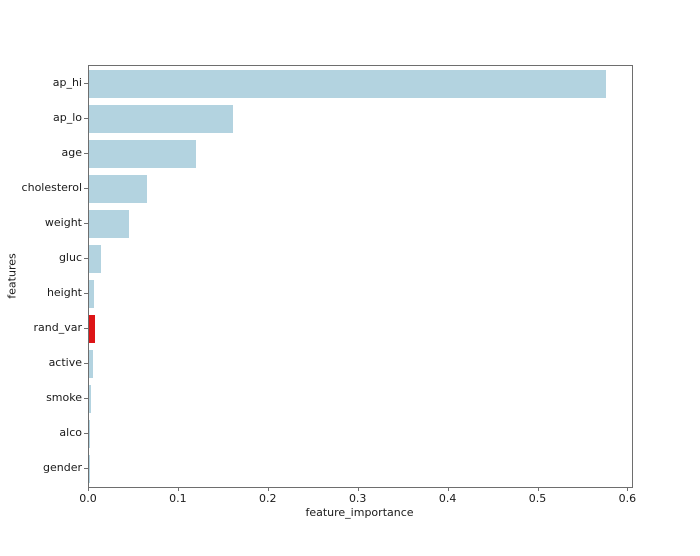 This screenshot has height=556, width=700. What do you see at coordinates (447, 498) in the screenshot?
I see `x-tick-label-0.4: 0.4` at bounding box center [447, 498].